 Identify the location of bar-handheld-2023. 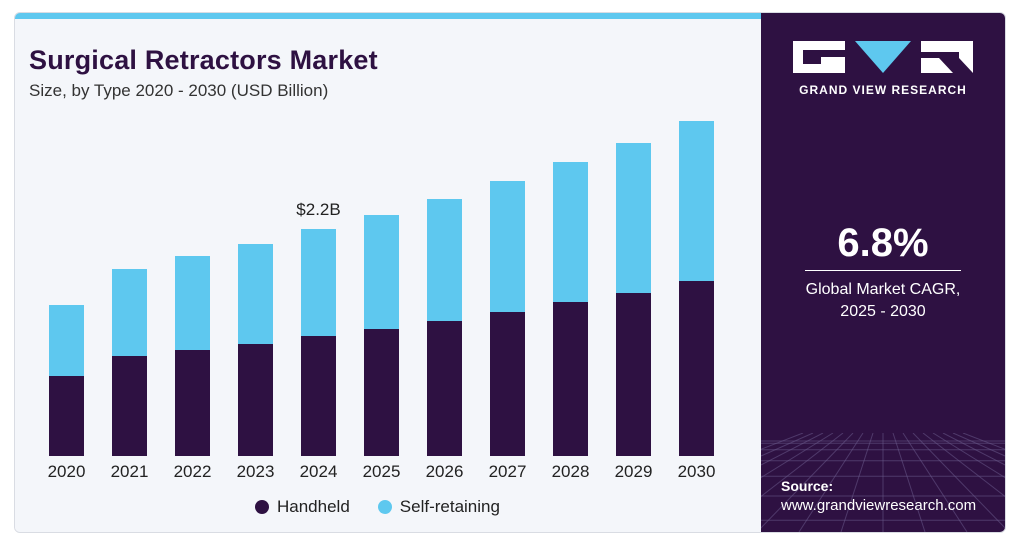
(255, 400).